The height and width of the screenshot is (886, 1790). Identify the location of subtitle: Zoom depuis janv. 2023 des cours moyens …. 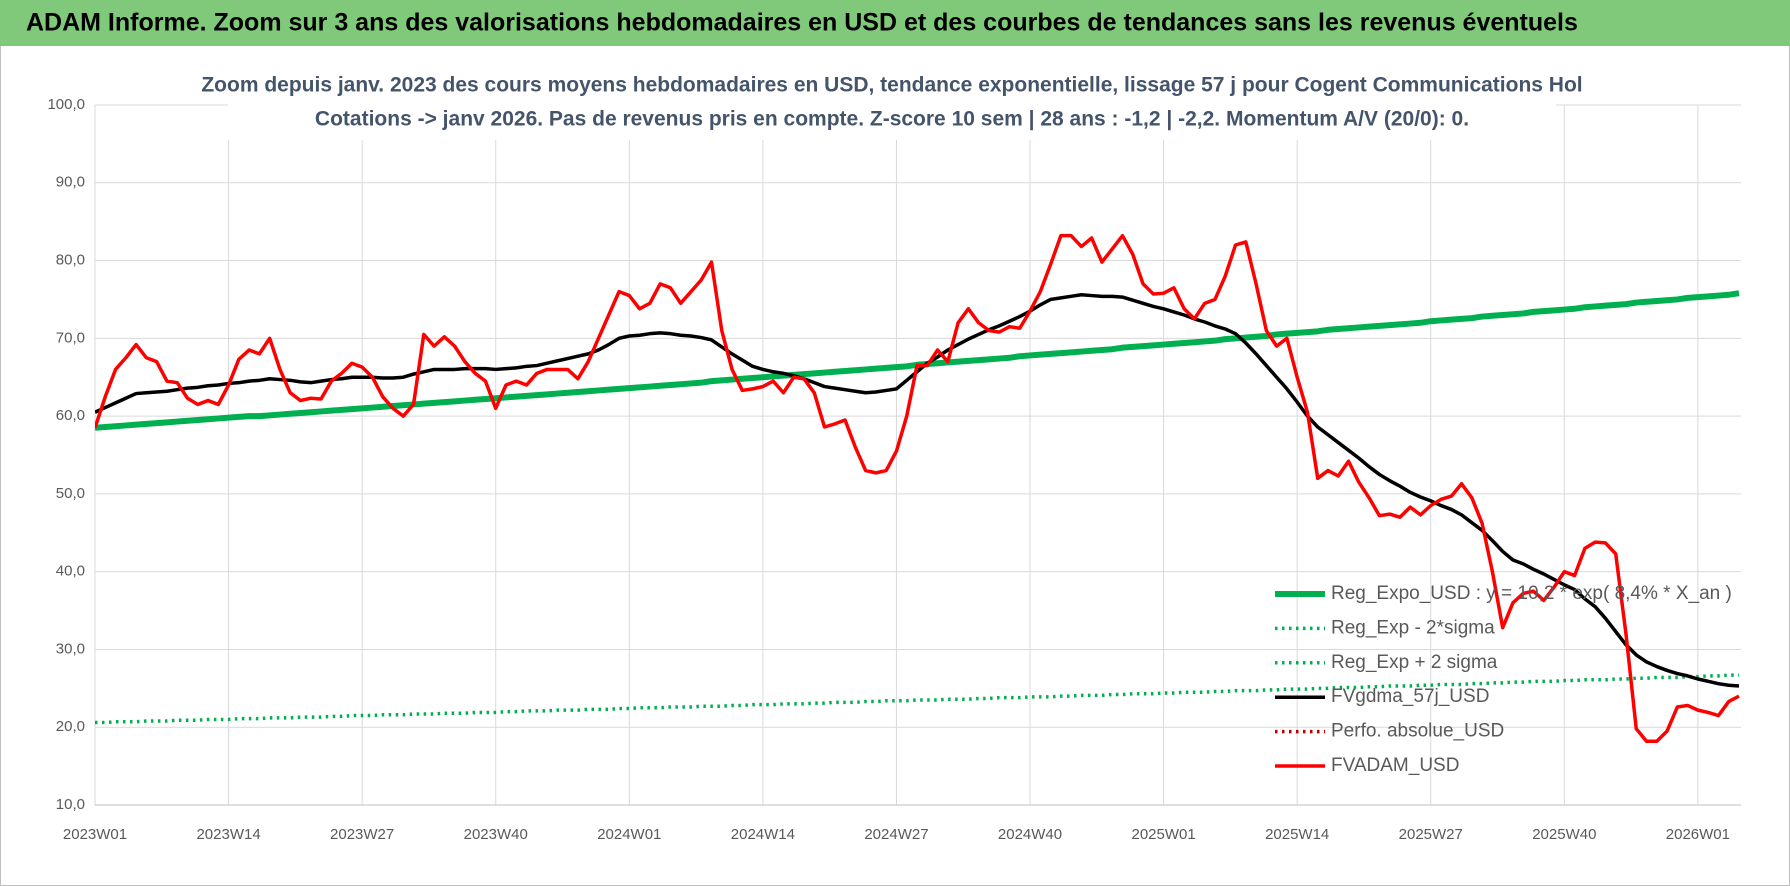
(891, 85).